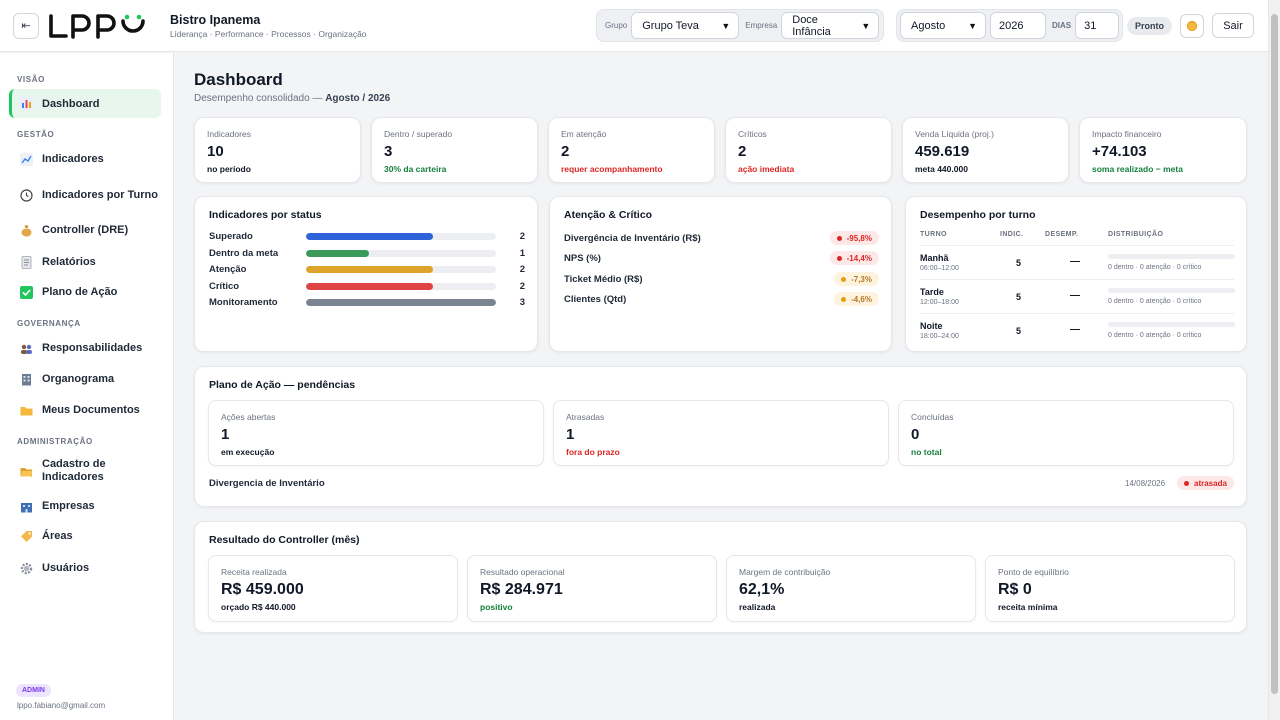 Image resolution: width=1280 pixels, height=720 pixels. What do you see at coordinates (26, 471) in the screenshot?
I see `folder-open-icon` at bounding box center [26, 471].